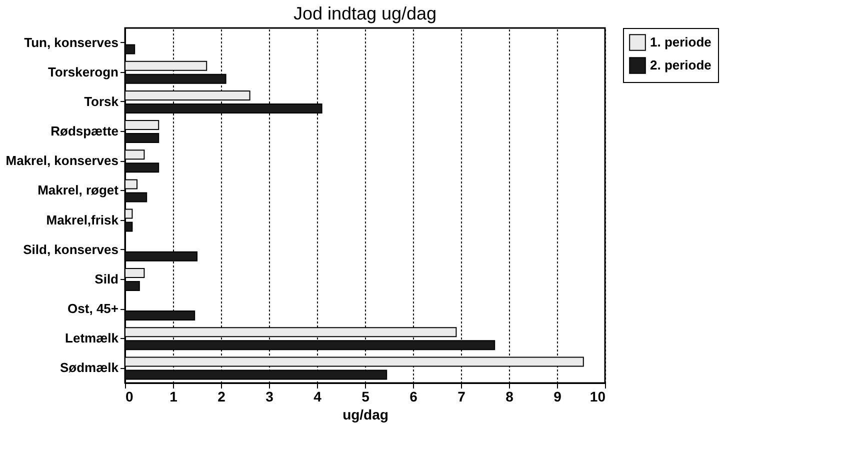  I want to click on y-tick-label: Makrel,frisk, so click(83, 220).